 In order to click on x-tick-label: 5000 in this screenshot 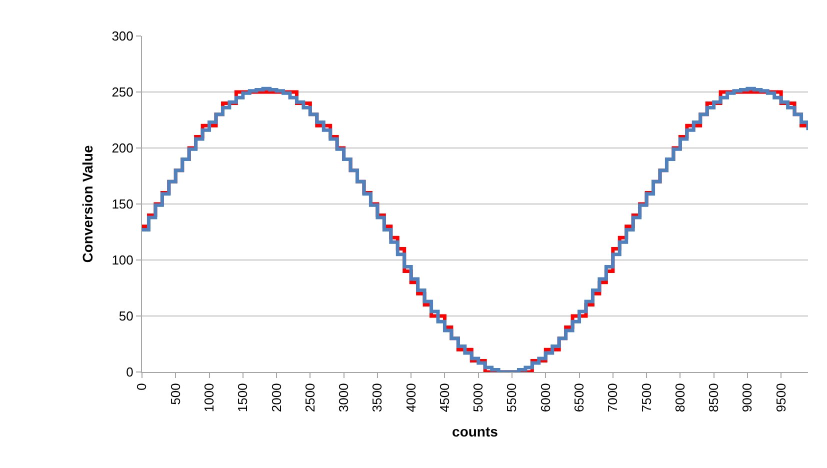, I will do `click(478, 397)`.